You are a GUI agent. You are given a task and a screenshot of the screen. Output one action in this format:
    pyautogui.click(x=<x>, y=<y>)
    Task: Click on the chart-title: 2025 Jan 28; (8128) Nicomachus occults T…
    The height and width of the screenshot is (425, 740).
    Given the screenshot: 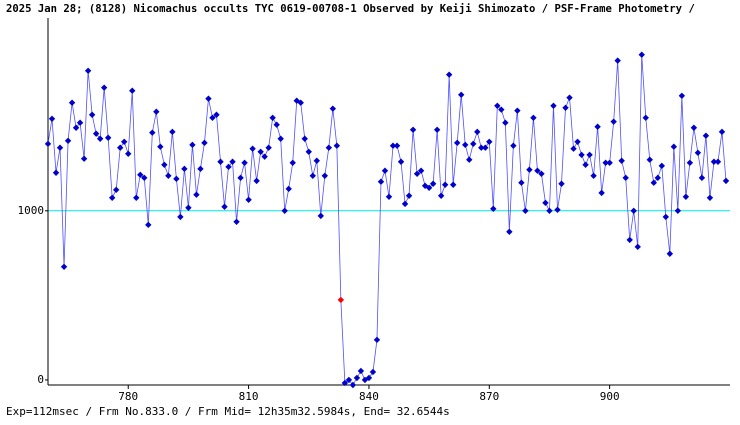 What is the action you would take?
    pyautogui.click(x=350, y=9)
    